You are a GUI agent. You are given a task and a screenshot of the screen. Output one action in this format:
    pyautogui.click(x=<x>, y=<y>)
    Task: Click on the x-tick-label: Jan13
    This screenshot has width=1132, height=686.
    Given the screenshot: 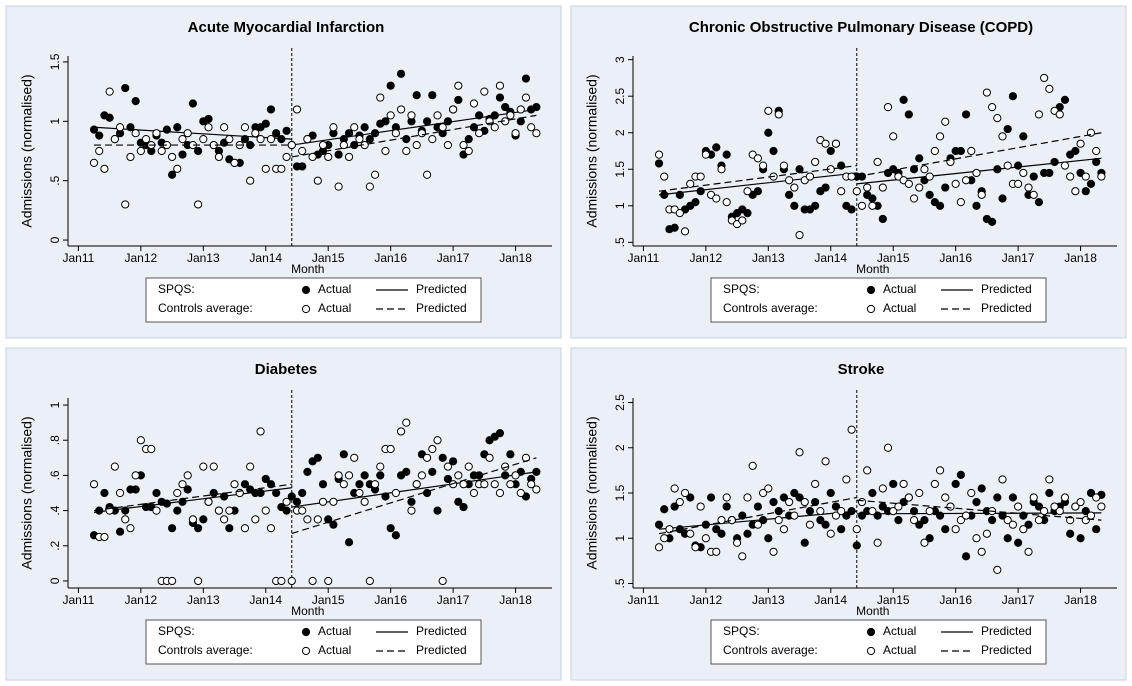 What is the action you would take?
    pyautogui.click(x=768, y=600)
    